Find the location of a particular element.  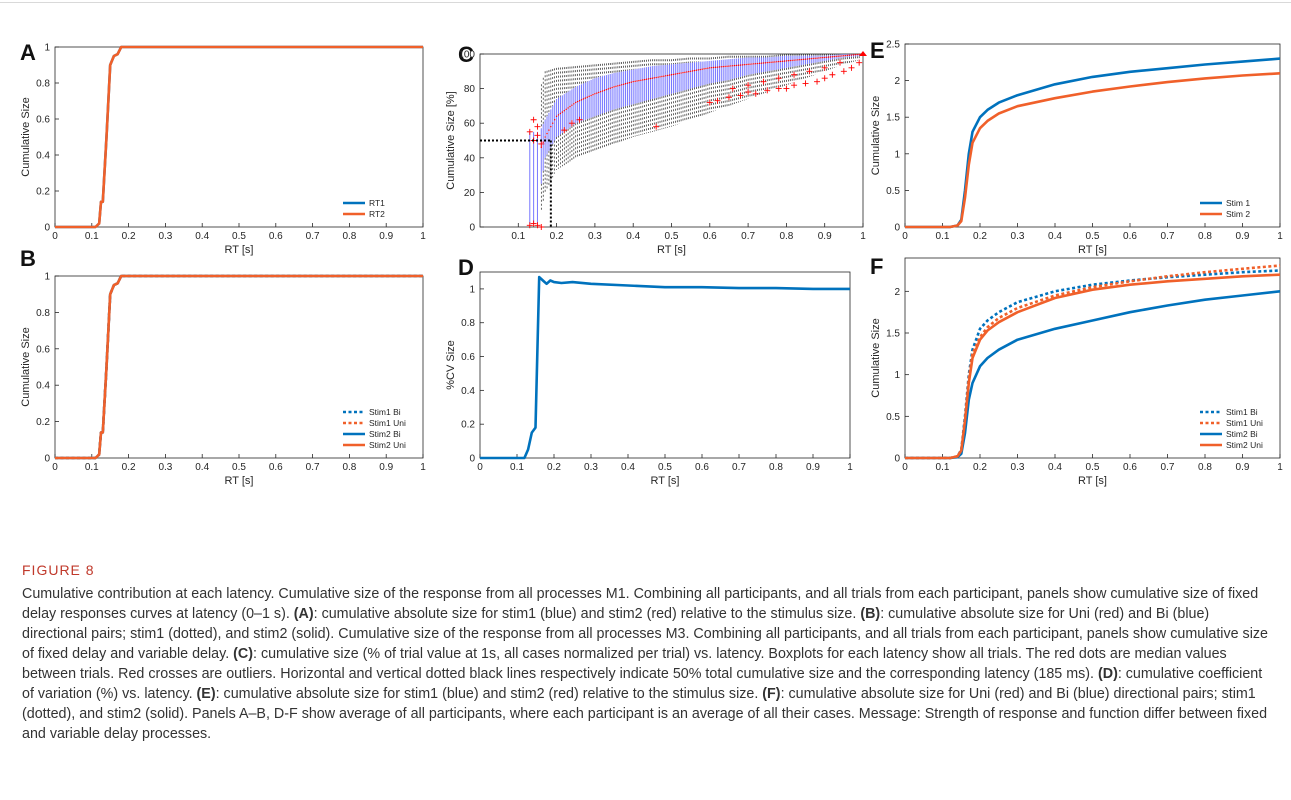

x-tick-label: 0.2 is located at coordinates (129, 467).